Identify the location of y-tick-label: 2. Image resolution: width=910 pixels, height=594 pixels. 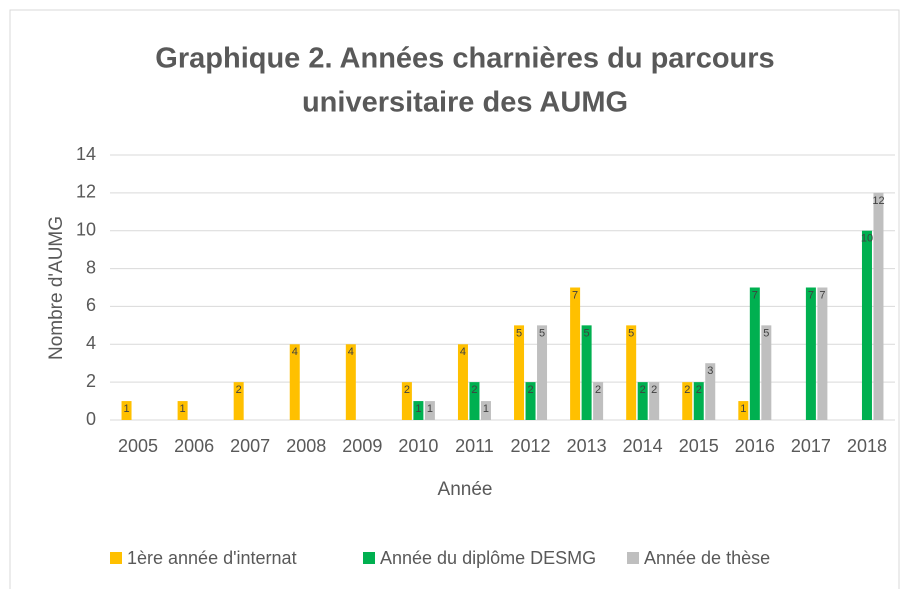
(91, 381).